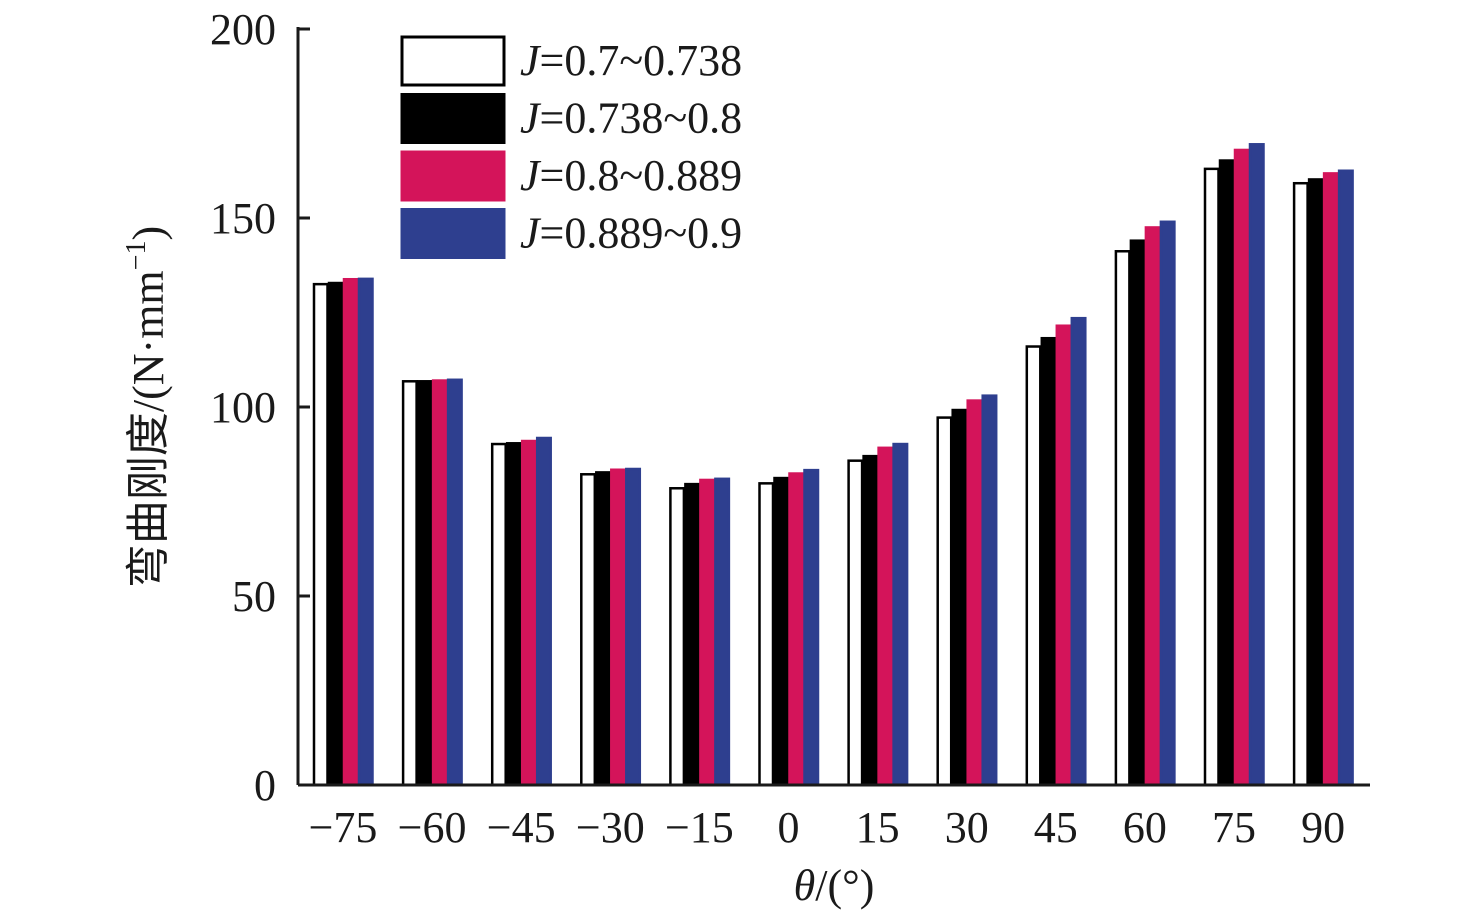 Image resolution: width=1476 pixels, height=923 pixels. What do you see at coordinates (610, 827) in the screenshot?
I see `x-tick-label: −30` at bounding box center [610, 827].